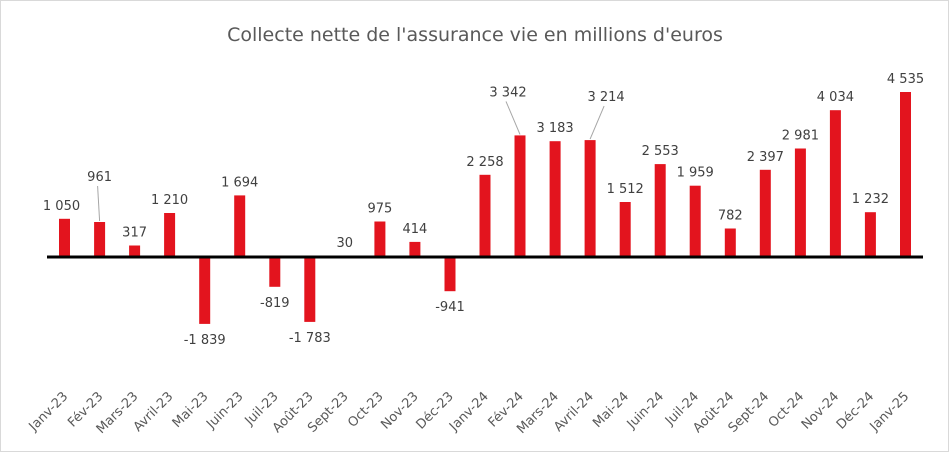 The width and height of the screenshot is (949, 453). What do you see at coordinates (450, 307) in the screenshot?
I see `data-label-Déc-23: -941` at bounding box center [450, 307].